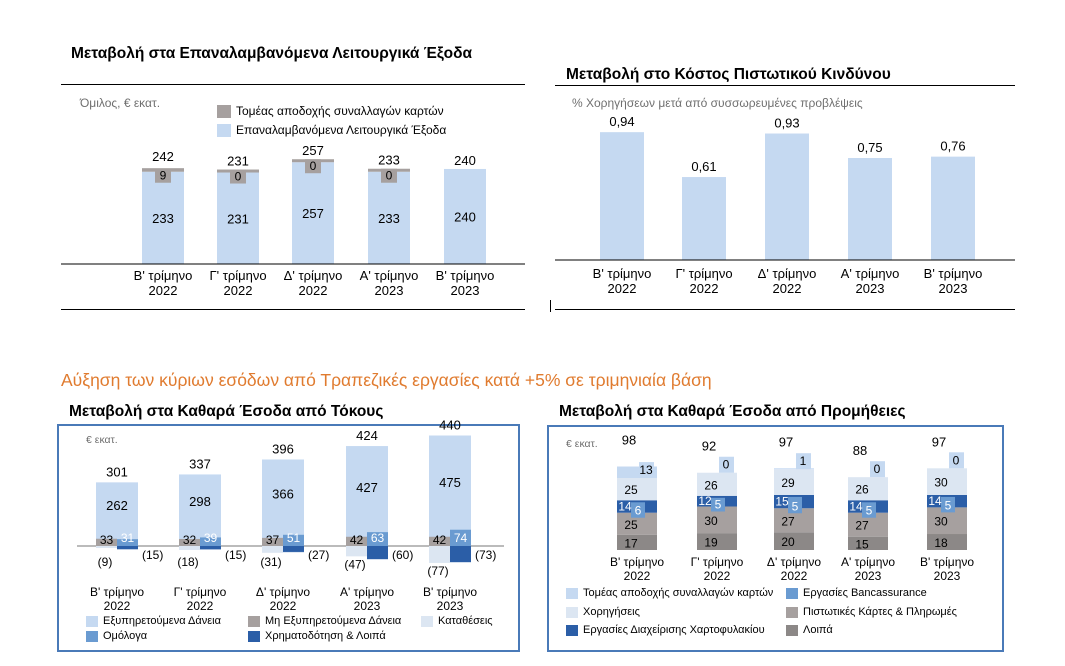 This screenshot has width=1065, height=666. Describe the element at coordinates (665, 630) in the screenshot. I see `fees-legend-item-asset-mgmt: Εργασίες Διαχείρισης Χαρτοφυλακίου` at that location.